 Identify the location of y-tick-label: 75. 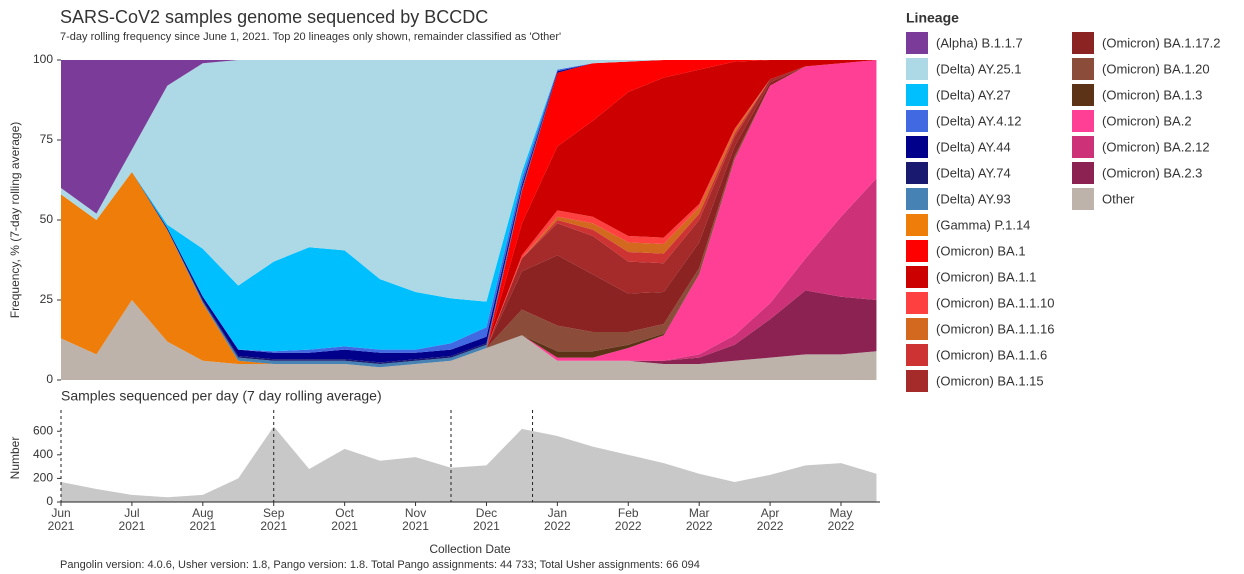
(47, 139).